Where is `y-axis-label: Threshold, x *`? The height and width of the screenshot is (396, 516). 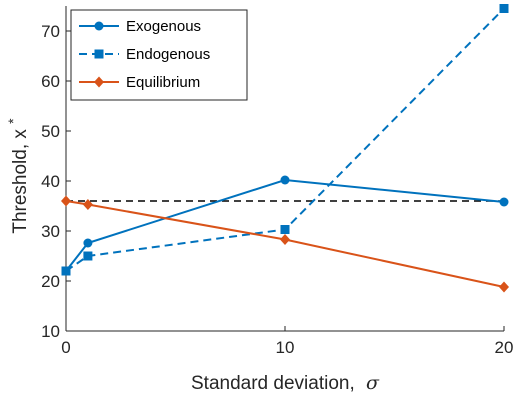 y-axis-label: Threshold, x * is located at coordinates (18, 176).